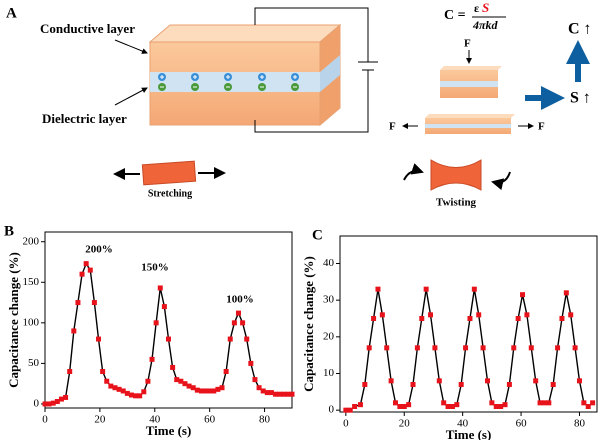 This screenshot has width=600, height=440. What do you see at coordinates (476, 8) in the screenshot?
I see `formula-epsilon: ε` at bounding box center [476, 8].